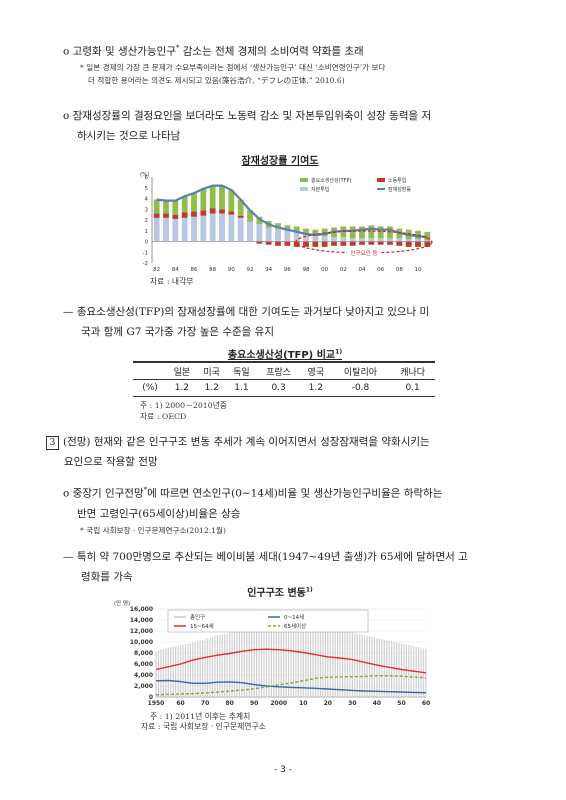 The image size is (566, 800). I want to click on y-tick-label: 6, so click(147, 178).